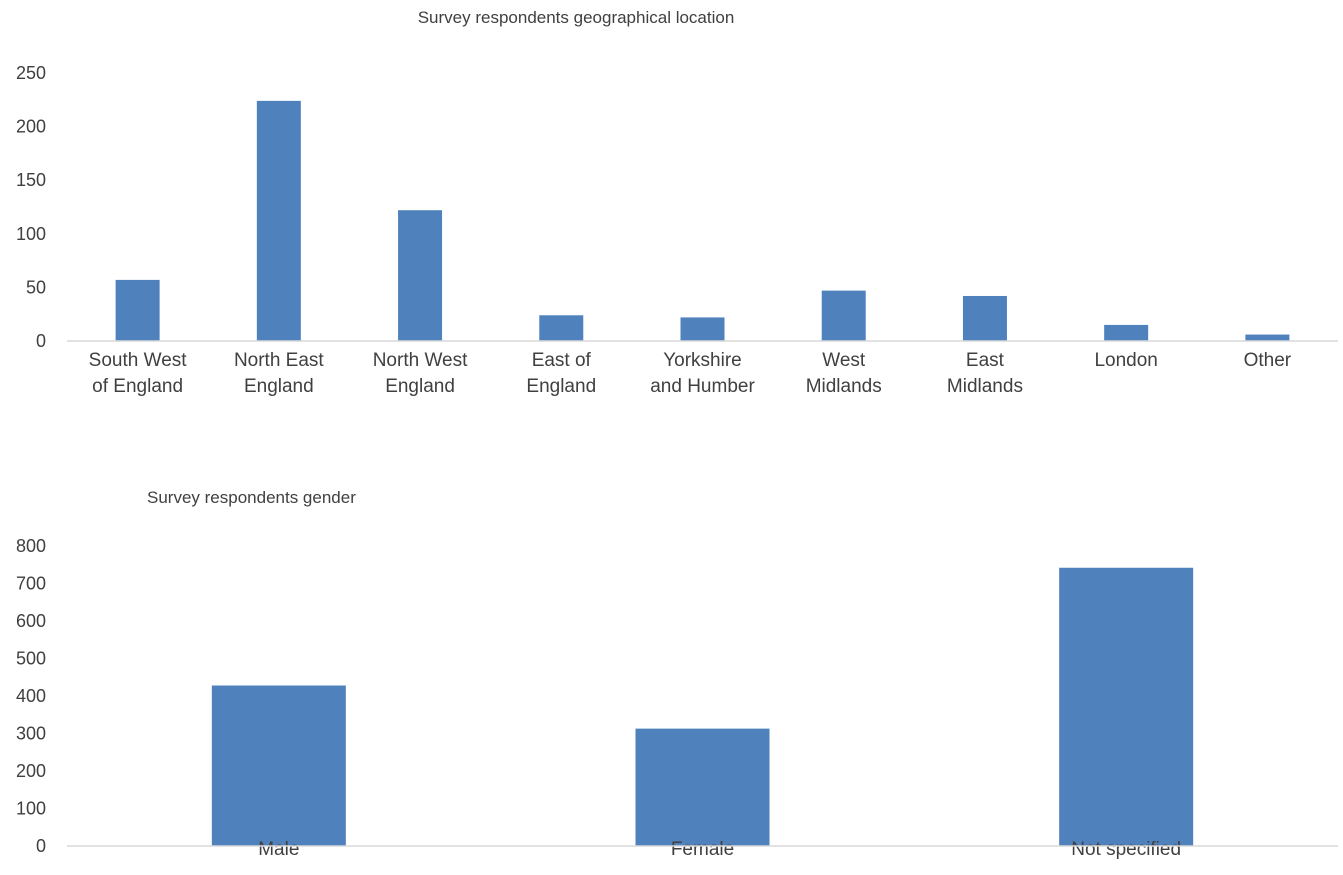 Image resolution: width=1343 pixels, height=875 pixels. What do you see at coordinates (844, 360) in the screenshot?
I see `x-tick-label: West` at bounding box center [844, 360].